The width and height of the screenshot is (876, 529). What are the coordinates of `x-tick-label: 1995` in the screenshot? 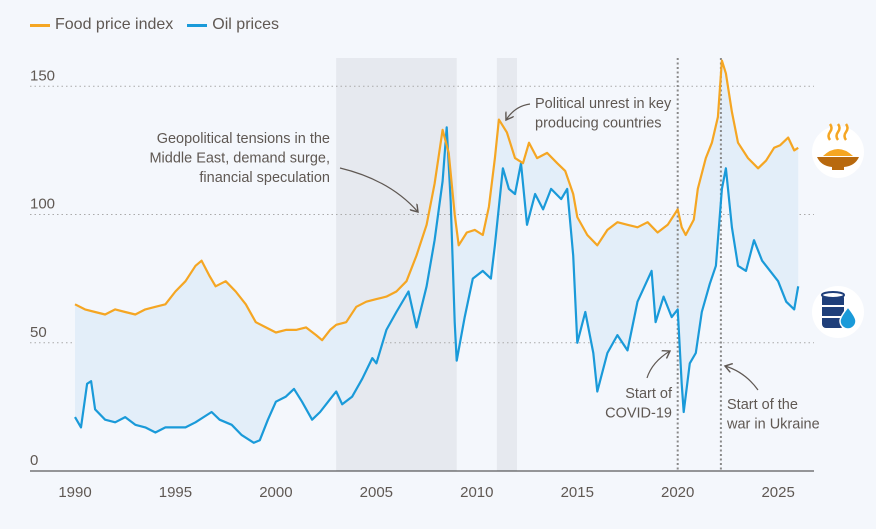 It's located at (175, 492).